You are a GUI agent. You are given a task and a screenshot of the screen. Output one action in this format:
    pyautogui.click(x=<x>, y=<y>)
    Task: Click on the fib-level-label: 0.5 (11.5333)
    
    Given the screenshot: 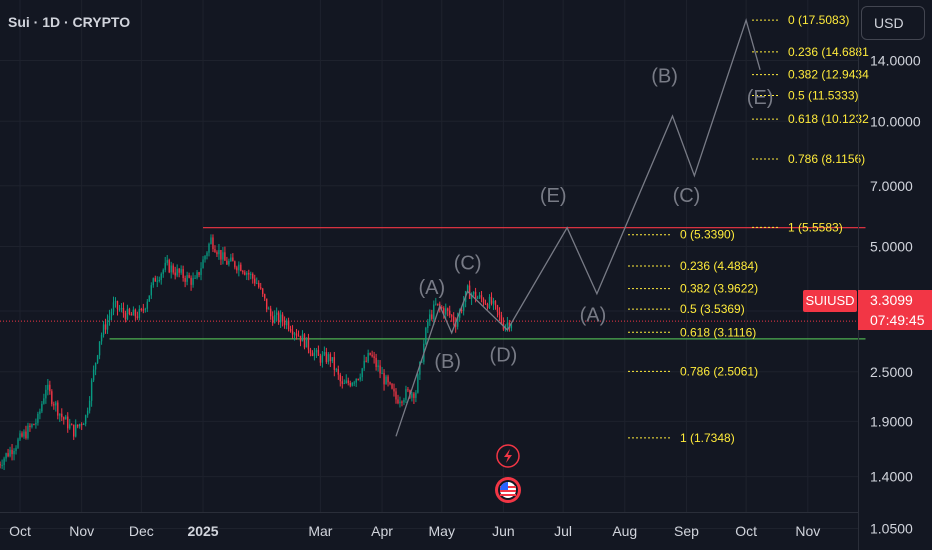 What is the action you would take?
    pyautogui.click(x=823, y=96)
    